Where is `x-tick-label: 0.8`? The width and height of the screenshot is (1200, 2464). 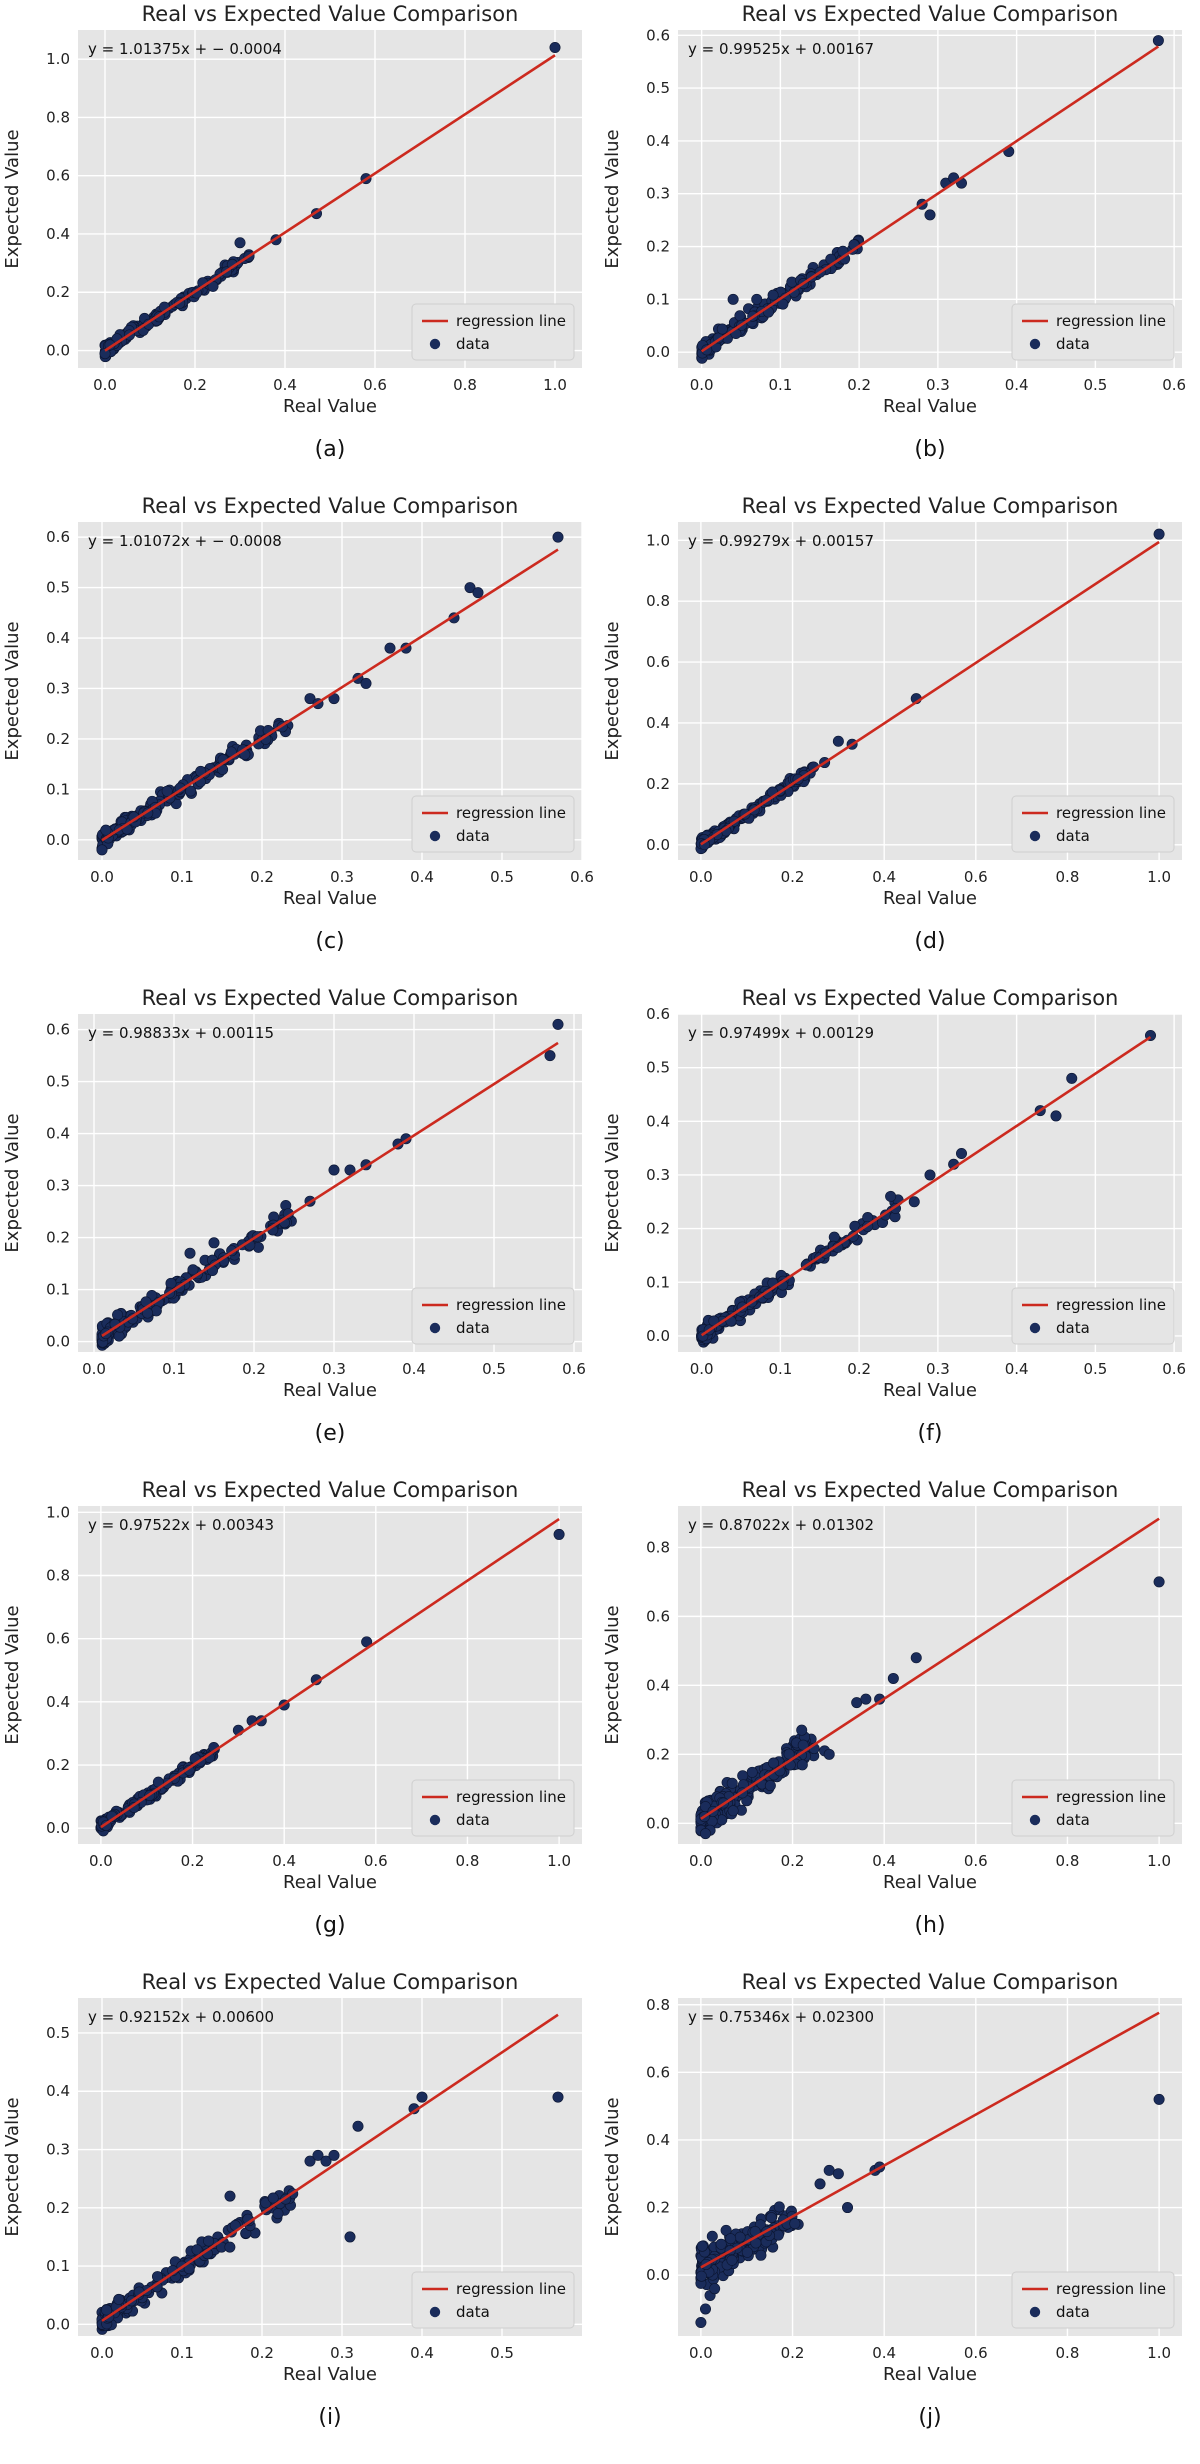 x-tick-label: 0.8 is located at coordinates (1068, 2353).